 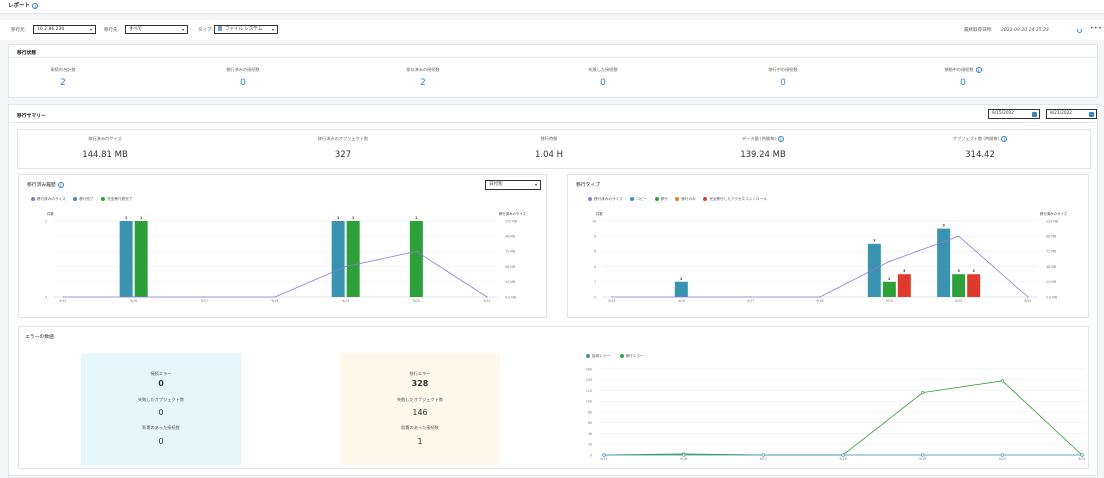 I want to click on affected-connections-value: 1, so click(x=420, y=441).